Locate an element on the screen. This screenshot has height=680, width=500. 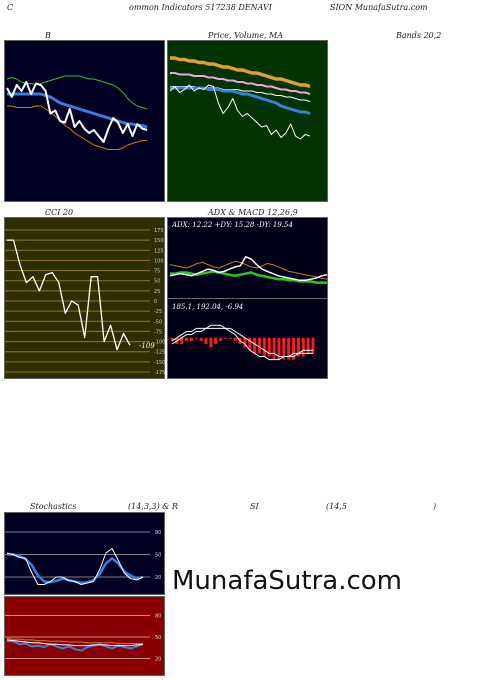
rsi-title-a: SI is located at coordinates (254, 506).